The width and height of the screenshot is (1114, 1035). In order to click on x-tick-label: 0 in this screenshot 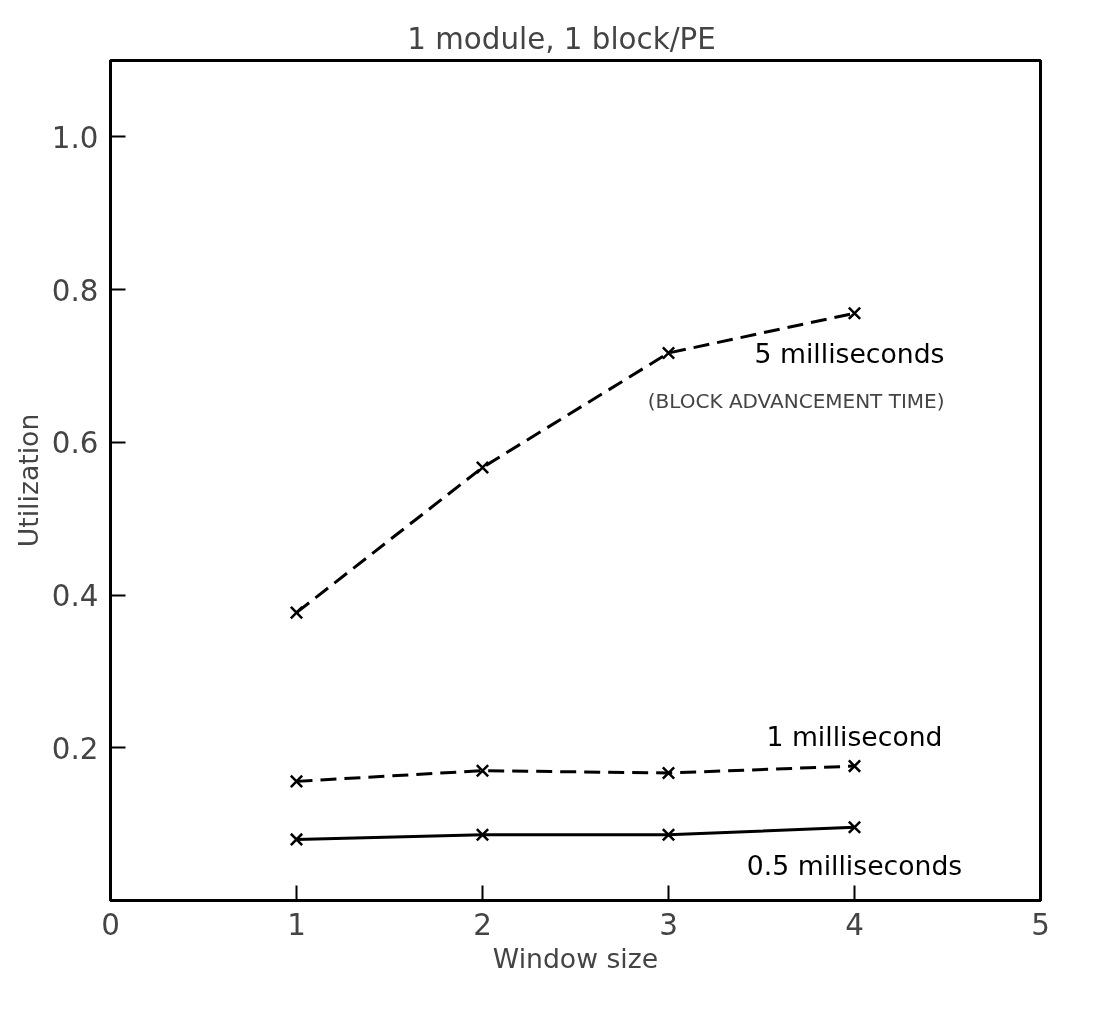, I will do `click(110, 924)`.